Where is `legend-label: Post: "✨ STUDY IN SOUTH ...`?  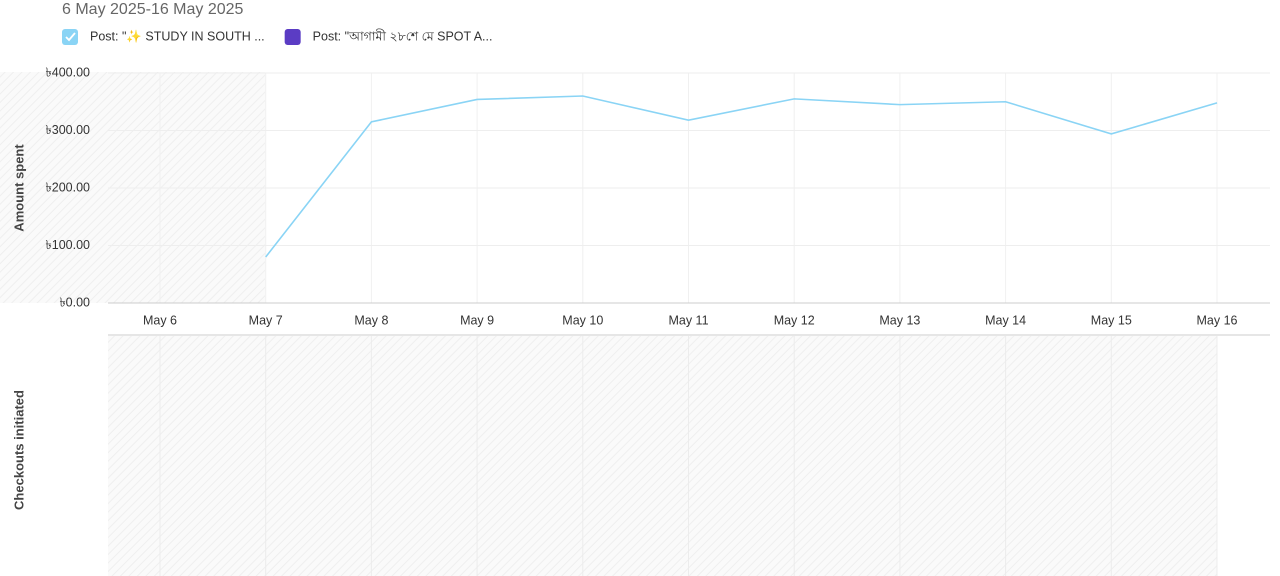
legend-label: Post: "✨ STUDY IN SOUTH ... is located at coordinates (177, 36).